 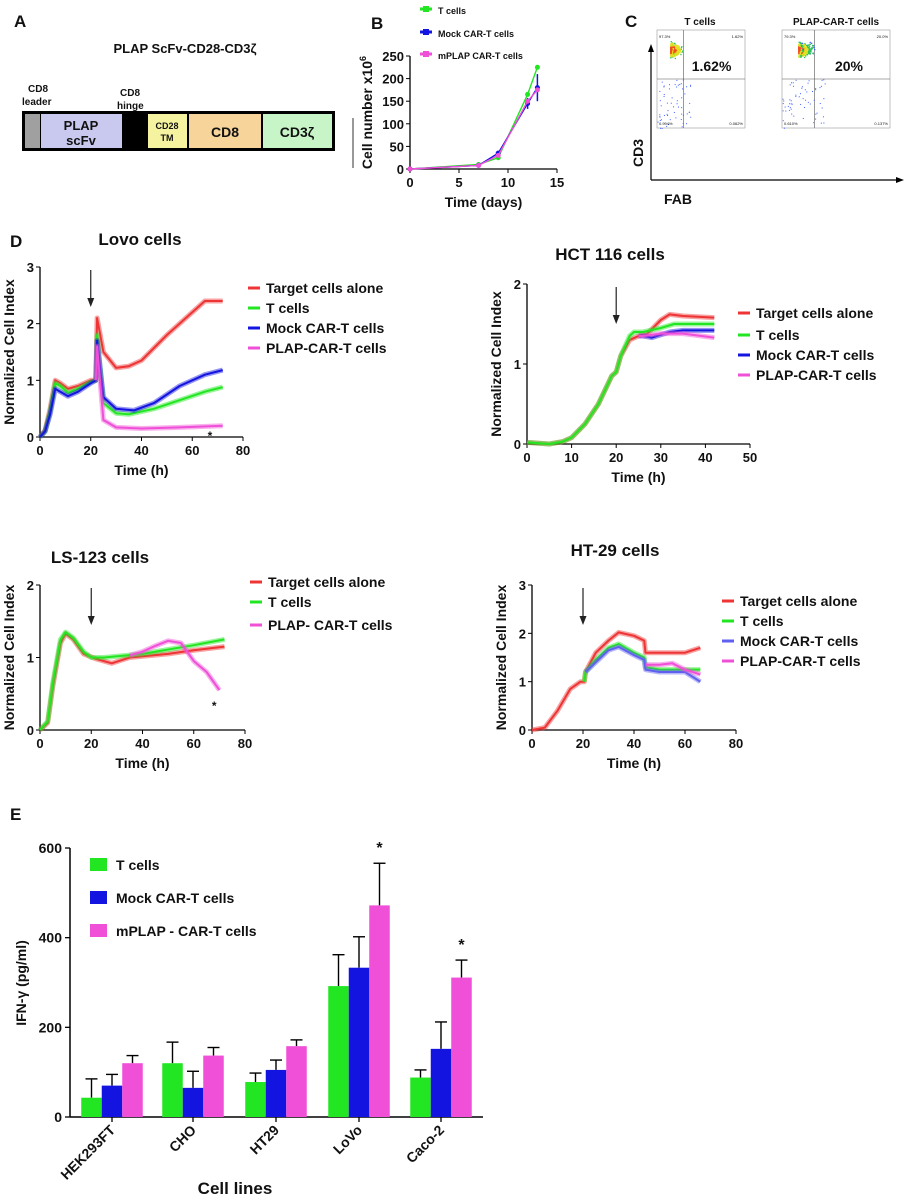 What do you see at coordinates (297, 131) in the screenshot?
I see `segment-cd3z` at bounding box center [297, 131].